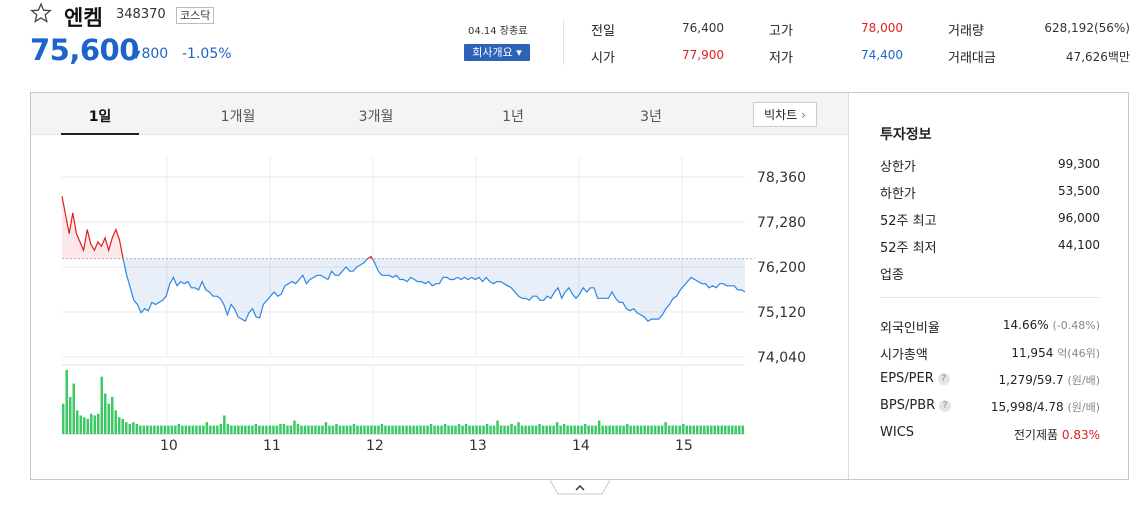 The width and height of the screenshot is (1139, 505). Describe the element at coordinates (1032, 353) in the screenshot. I see `market-cap: 11,954` at that location.